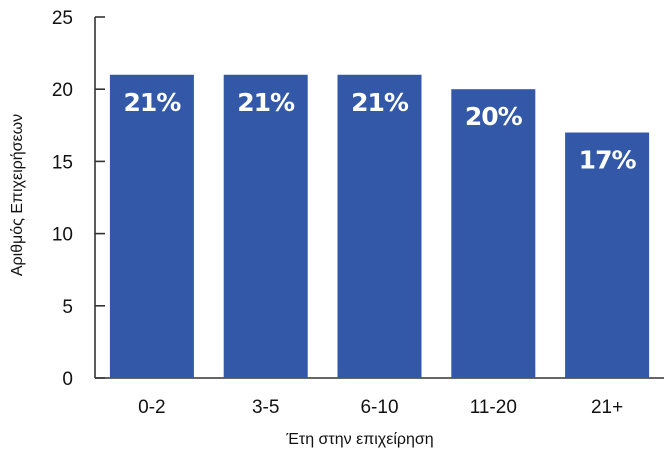 The image size is (666, 451). I want to click on x-tick-label: 21+, so click(607, 407).